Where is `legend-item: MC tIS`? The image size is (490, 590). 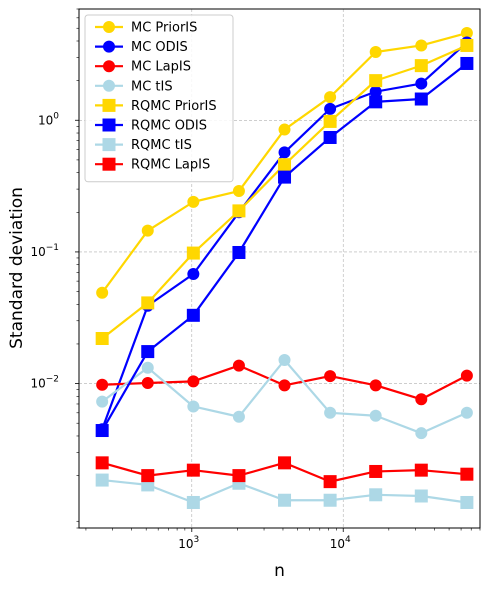
legend-item: MC tIS is located at coordinates (134, 86).